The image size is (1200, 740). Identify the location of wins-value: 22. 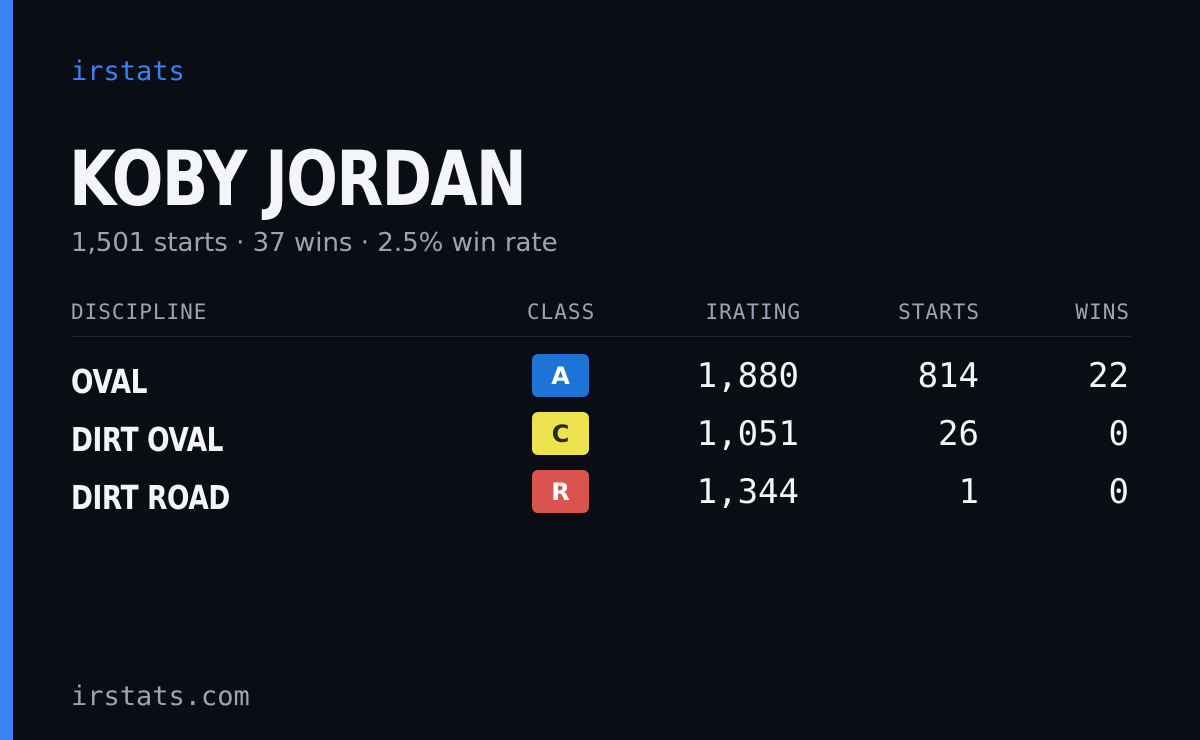
(1108, 376).